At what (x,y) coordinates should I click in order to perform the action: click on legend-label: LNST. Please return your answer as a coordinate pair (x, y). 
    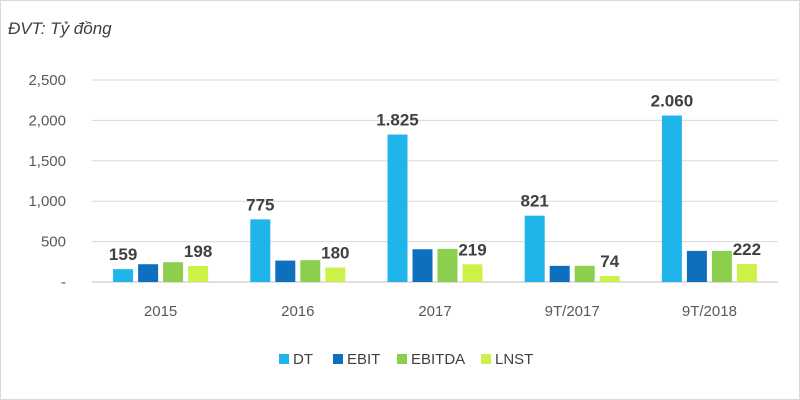
    Looking at the image, I should click on (514, 359).